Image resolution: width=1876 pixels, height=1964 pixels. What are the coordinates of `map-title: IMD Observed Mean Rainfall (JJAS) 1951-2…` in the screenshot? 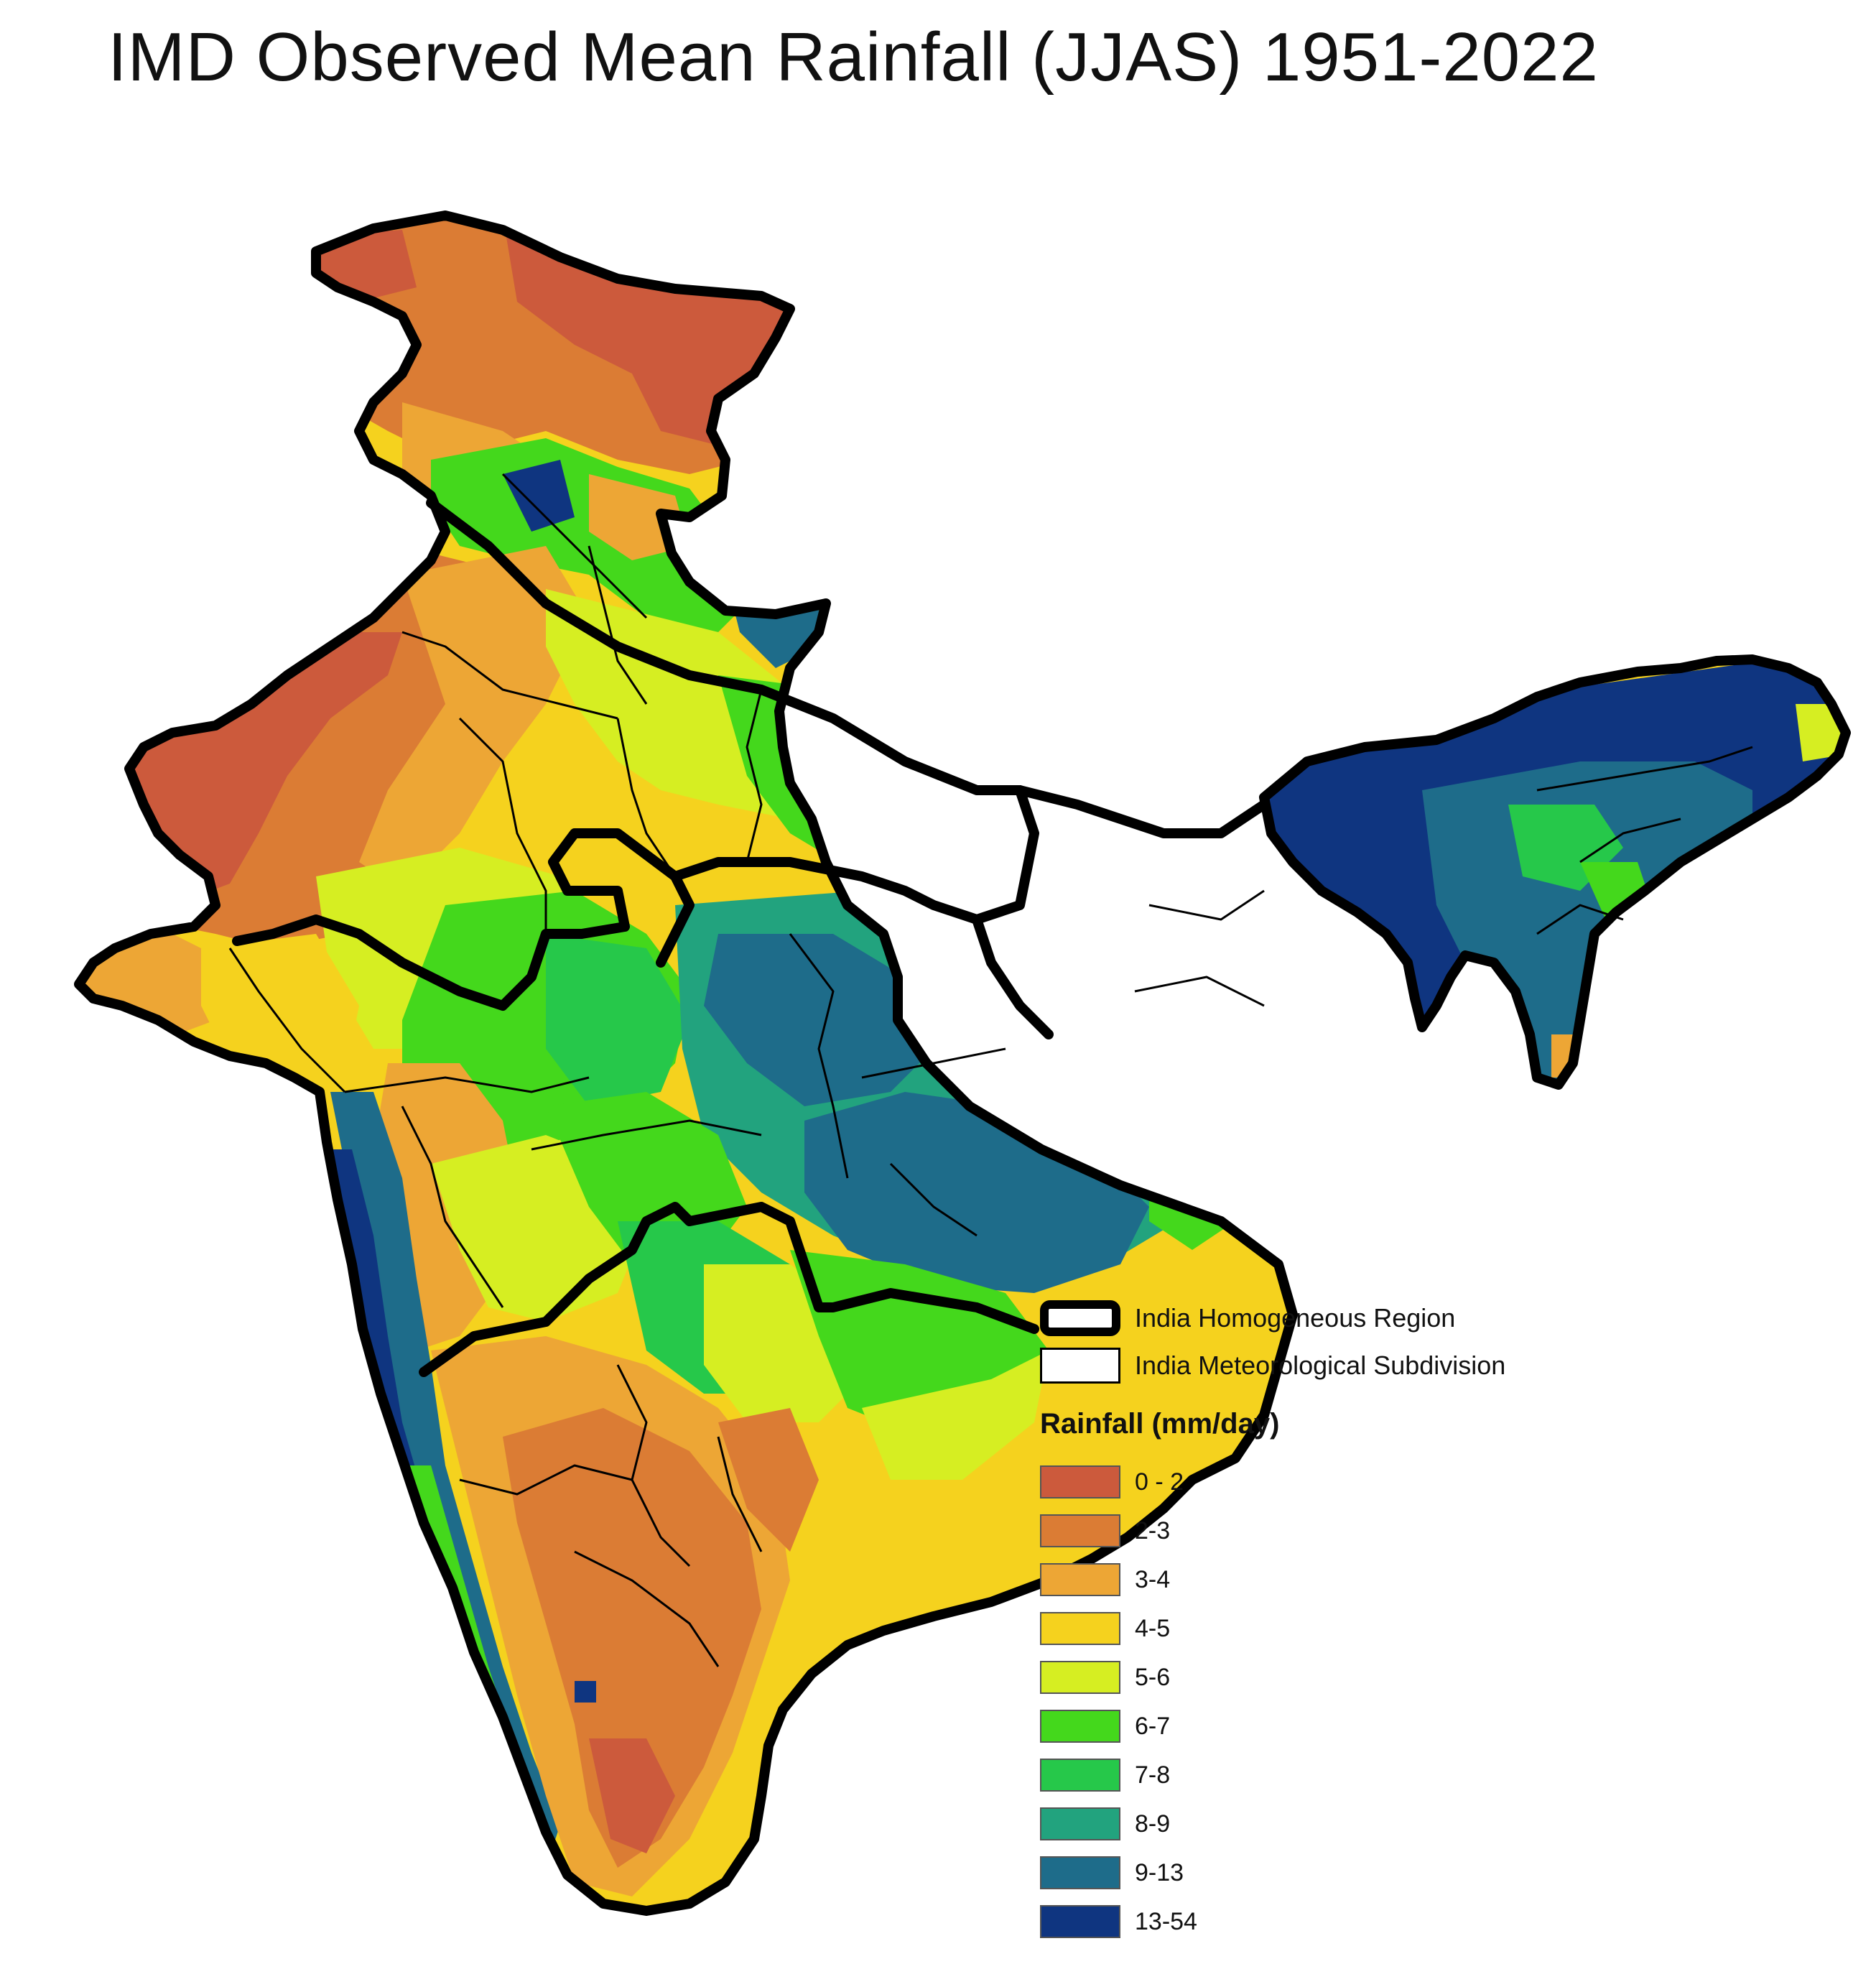 It's located at (853, 57).